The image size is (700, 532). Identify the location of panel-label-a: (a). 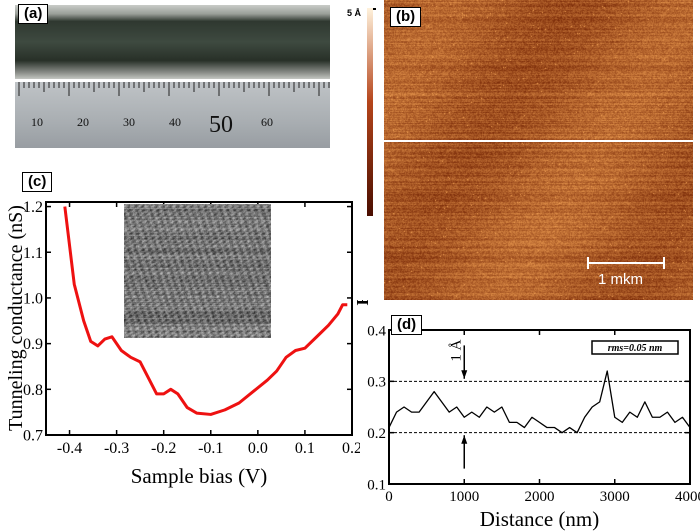
(33, 14).